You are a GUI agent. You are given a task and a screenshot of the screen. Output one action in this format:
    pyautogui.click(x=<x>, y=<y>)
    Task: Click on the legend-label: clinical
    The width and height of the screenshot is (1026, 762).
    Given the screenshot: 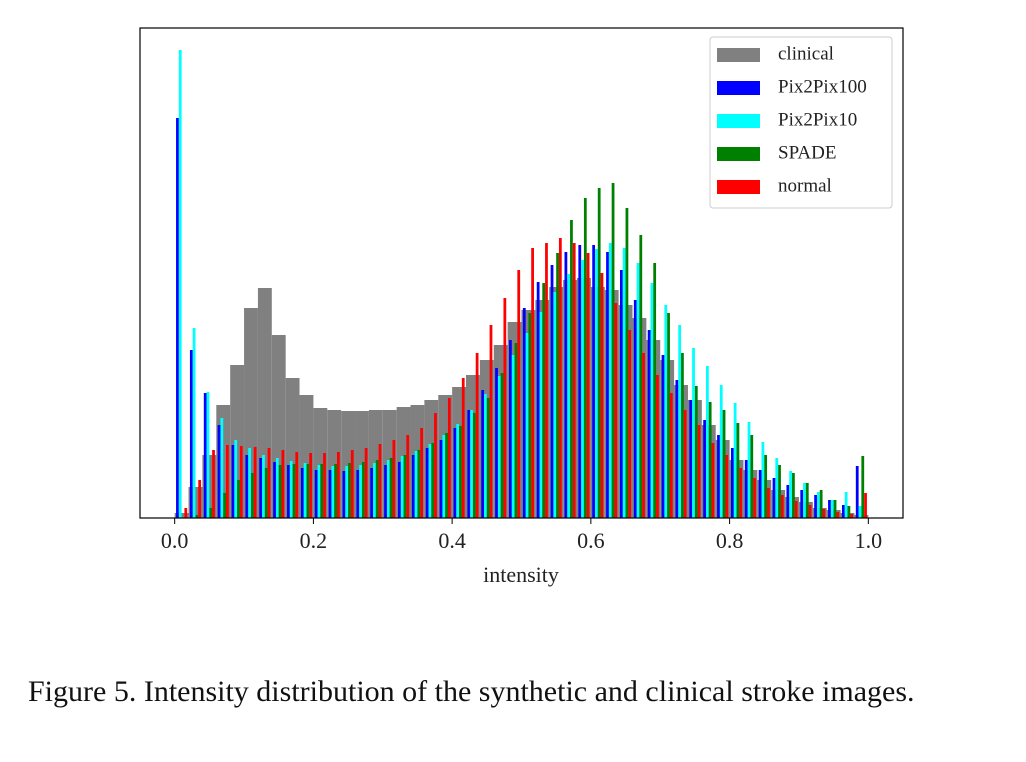 What is the action you would take?
    pyautogui.click(x=806, y=53)
    